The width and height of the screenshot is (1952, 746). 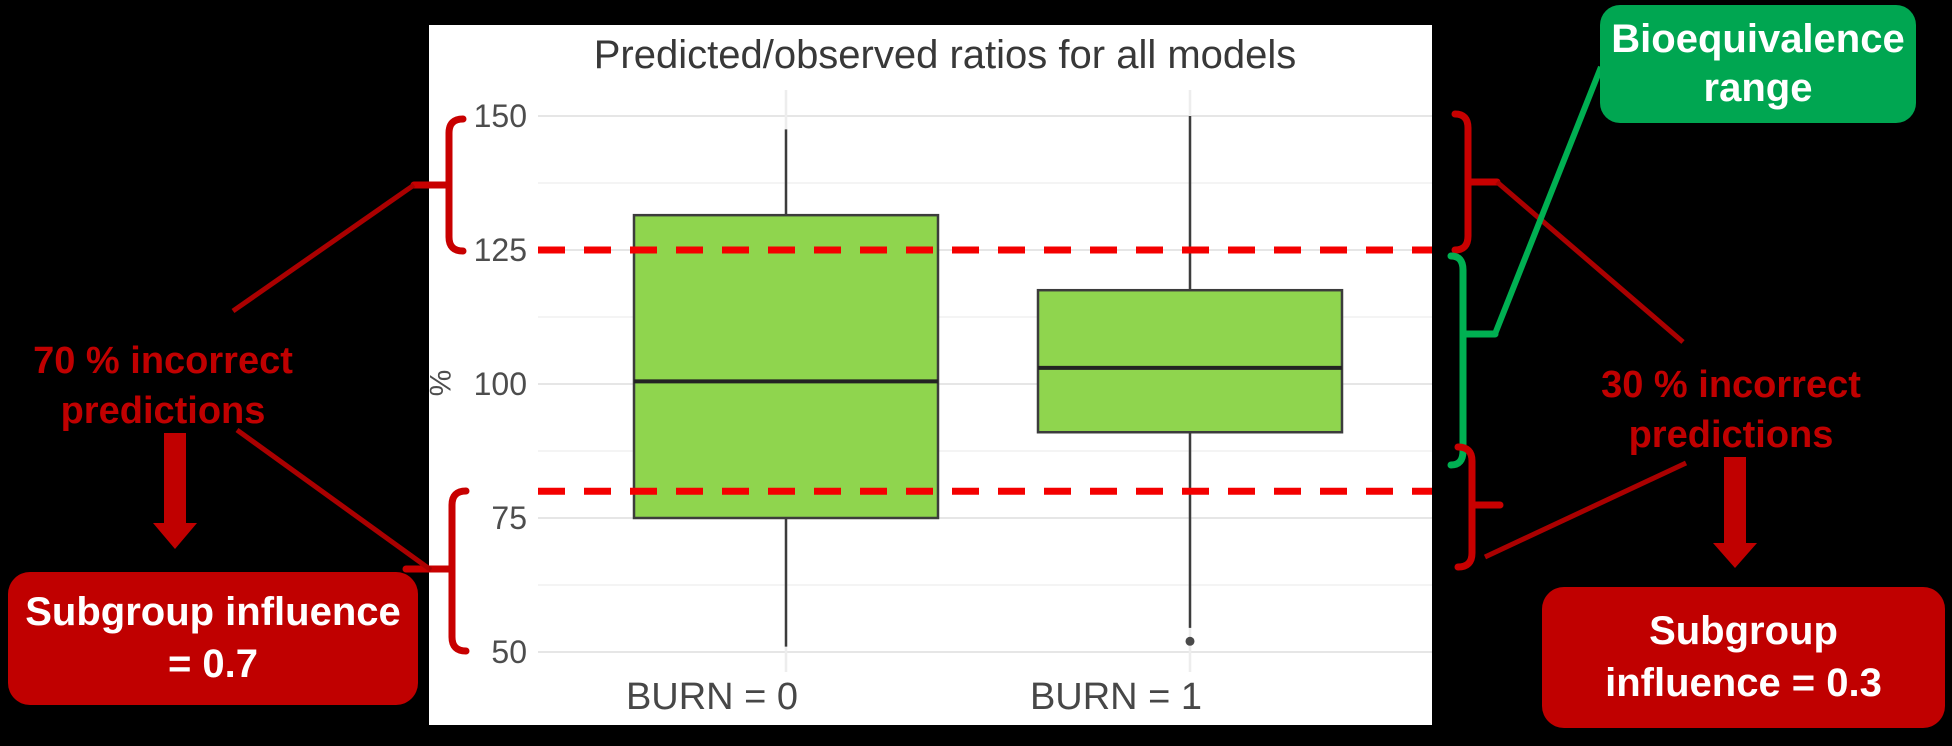 What do you see at coordinates (1743, 631) in the screenshot?
I see `right-callout-line1: Subgroup` at bounding box center [1743, 631].